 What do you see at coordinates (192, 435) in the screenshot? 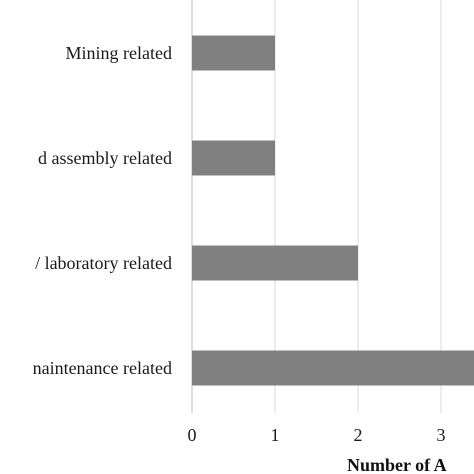
I see `x-tick-label-0: 0` at bounding box center [192, 435].